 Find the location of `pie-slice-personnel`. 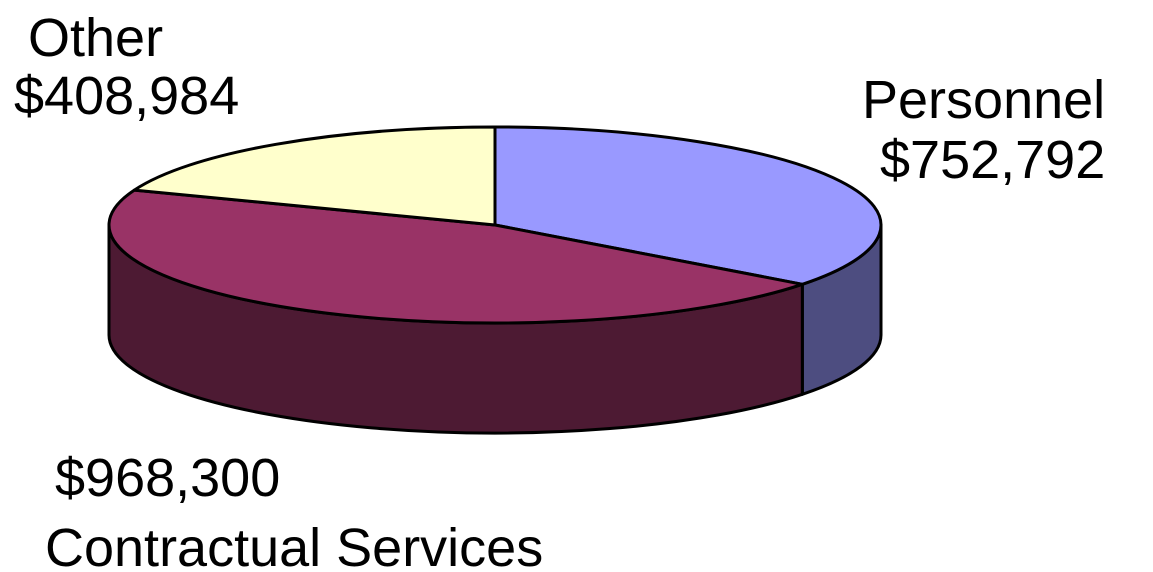

pie-slice-personnel is located at coordinates (688, 205).